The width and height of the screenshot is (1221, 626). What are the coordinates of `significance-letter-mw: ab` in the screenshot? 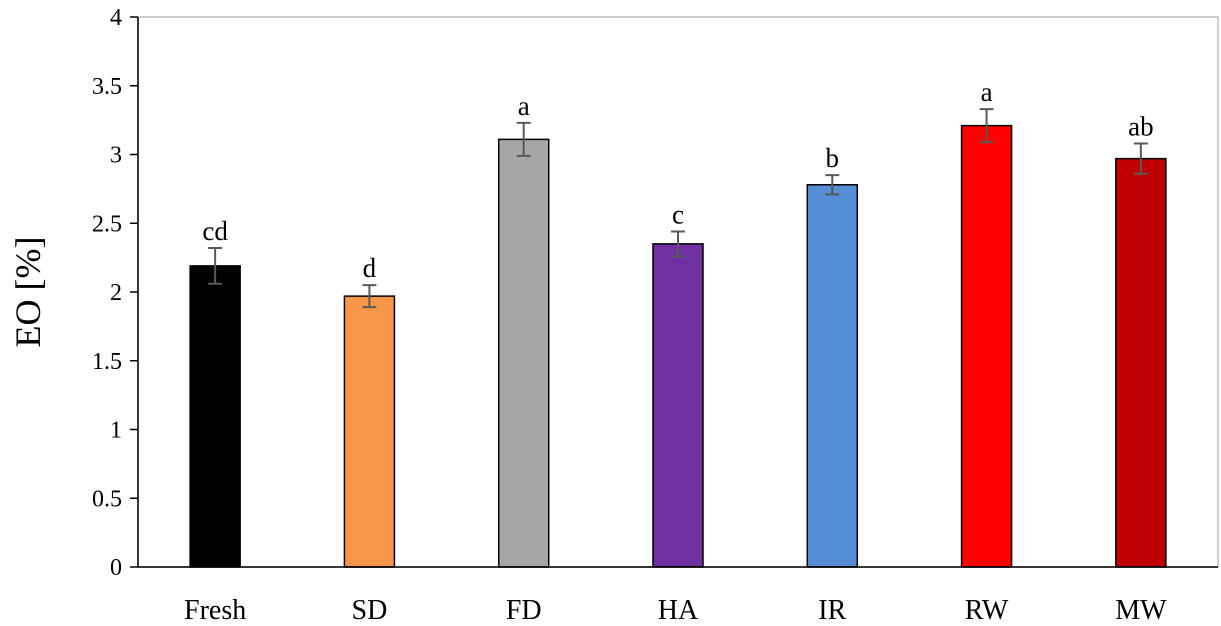 It's located at (1140, 127).